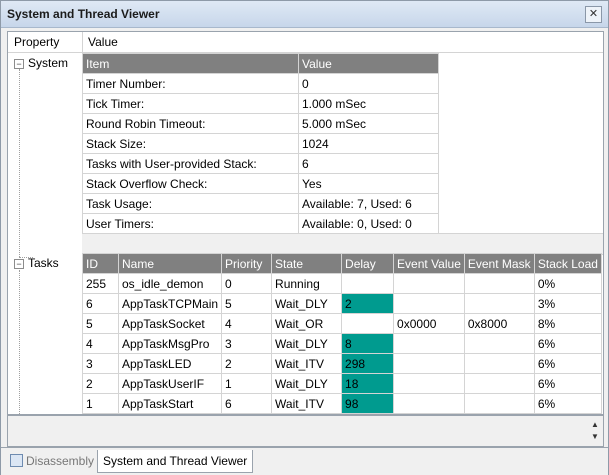 The height and width of the screenshot is (475, 609). I want to click on table-row: Round Robin Timeout: 5.000 mSec, so click(260, 123).